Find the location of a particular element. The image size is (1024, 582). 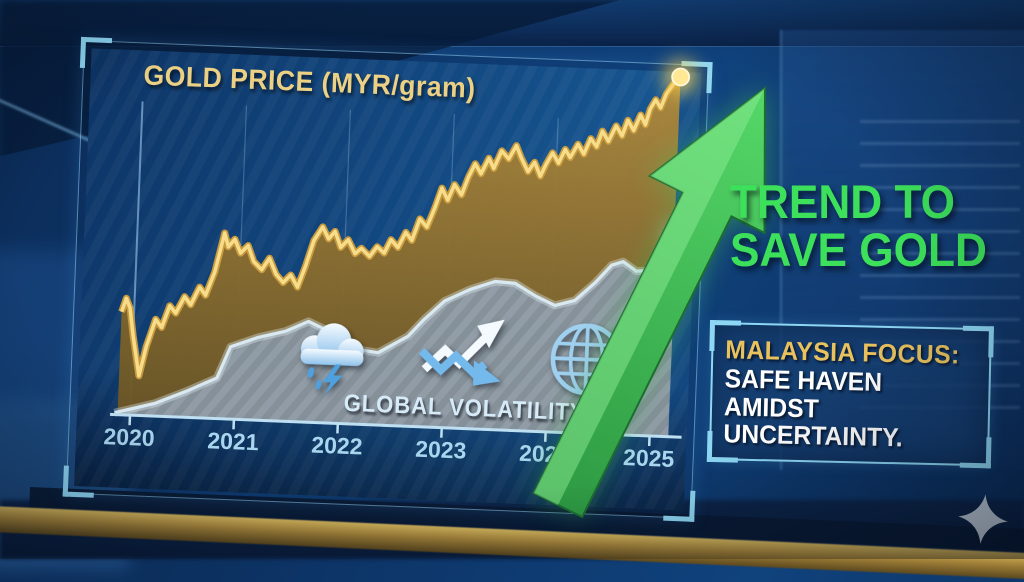

svg-text: 2021 is located at coordinates (233, 441).